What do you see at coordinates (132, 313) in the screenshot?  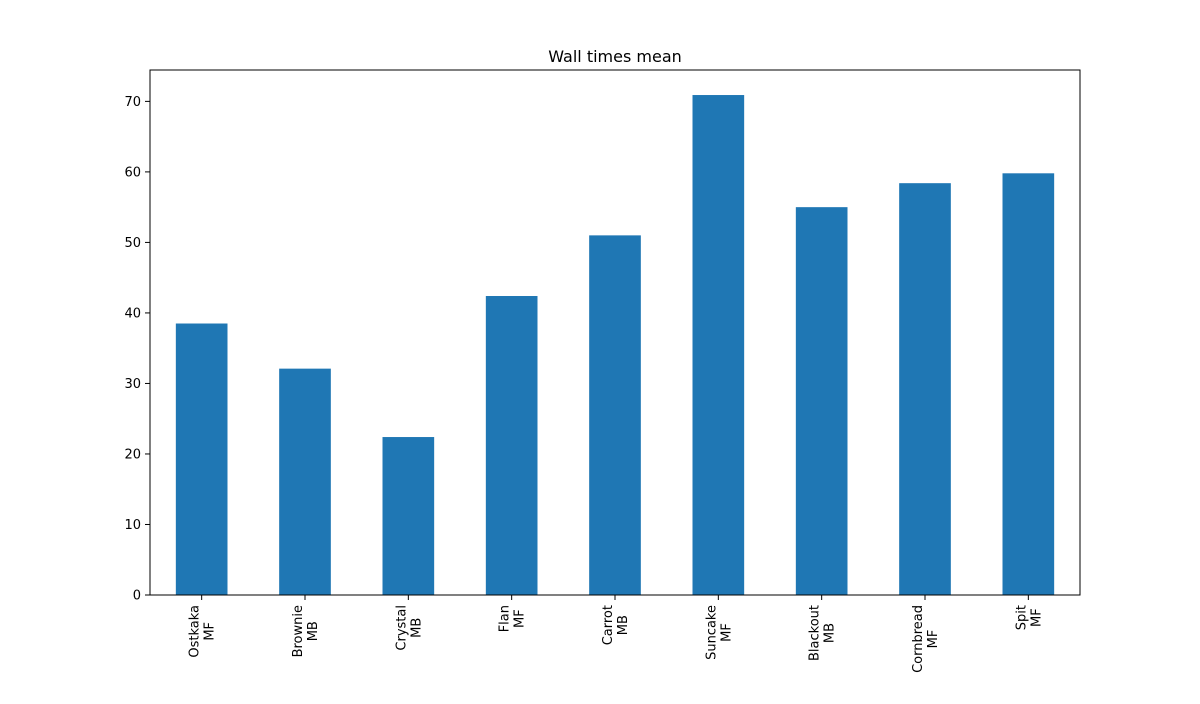 I see `y-tick-label: 40` at bounding box center [132, 313].